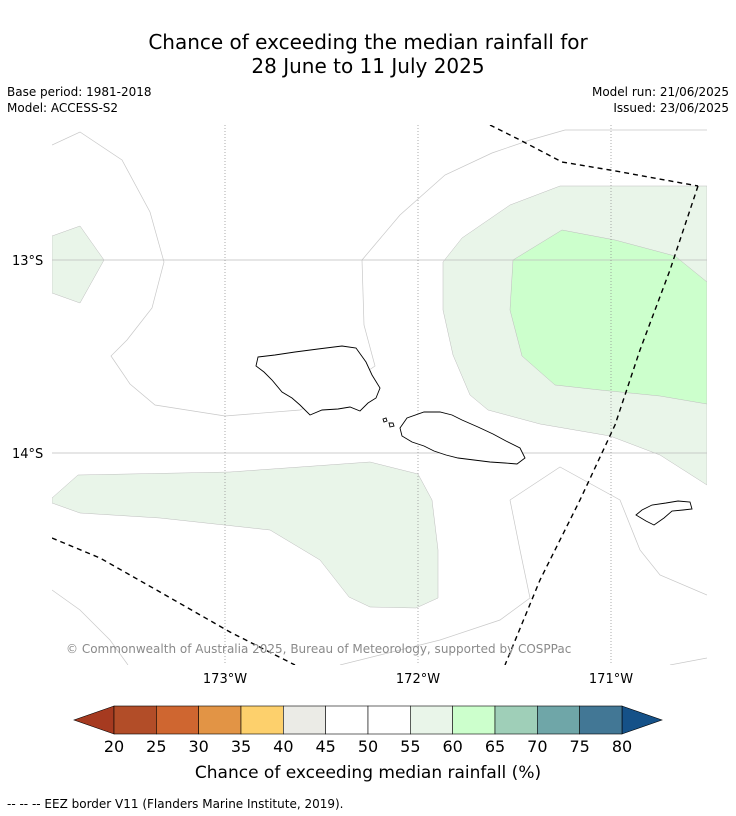 The width and height of the screenshot is (736, 816). What do you see at coordinates (495, 746) in the screenshot?
I see `colorbar-tick-label: 65` at bounding box center [495, 746].